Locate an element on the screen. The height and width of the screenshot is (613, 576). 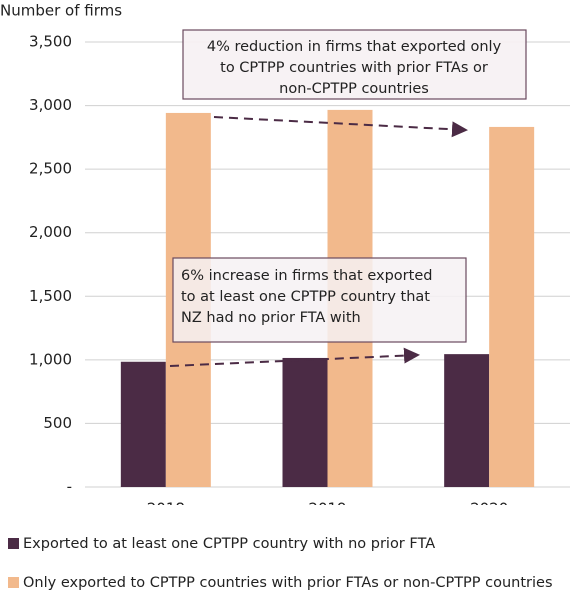
annotation: to CPTPP countries with prior FTAs or is located at coordinates (354, 68).